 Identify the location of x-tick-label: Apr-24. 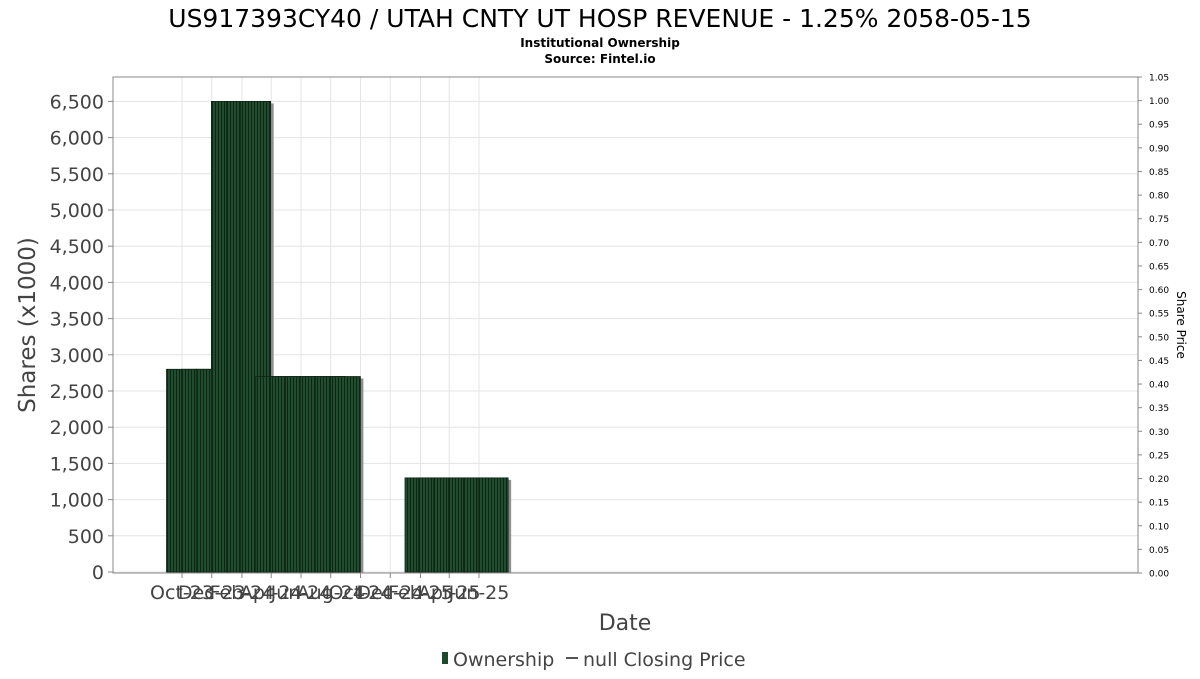
(271, 593).